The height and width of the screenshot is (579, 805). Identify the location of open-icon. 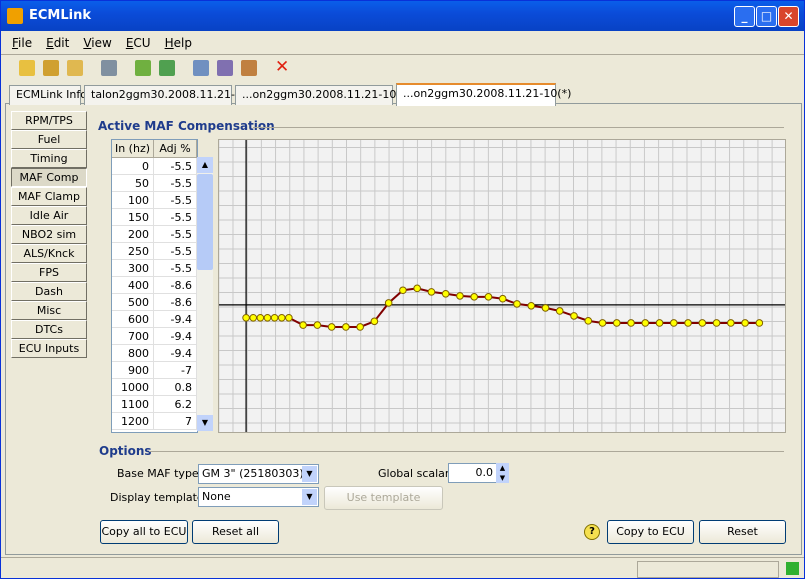
(27, 68).